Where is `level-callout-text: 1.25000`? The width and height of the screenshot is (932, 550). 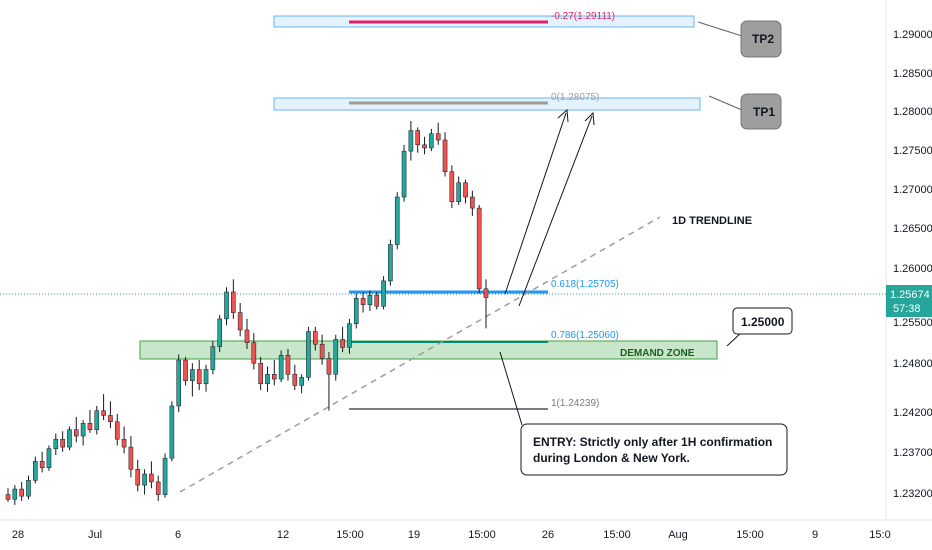 level-callout-text: 1.25000 is located at coordinates (763, 322).